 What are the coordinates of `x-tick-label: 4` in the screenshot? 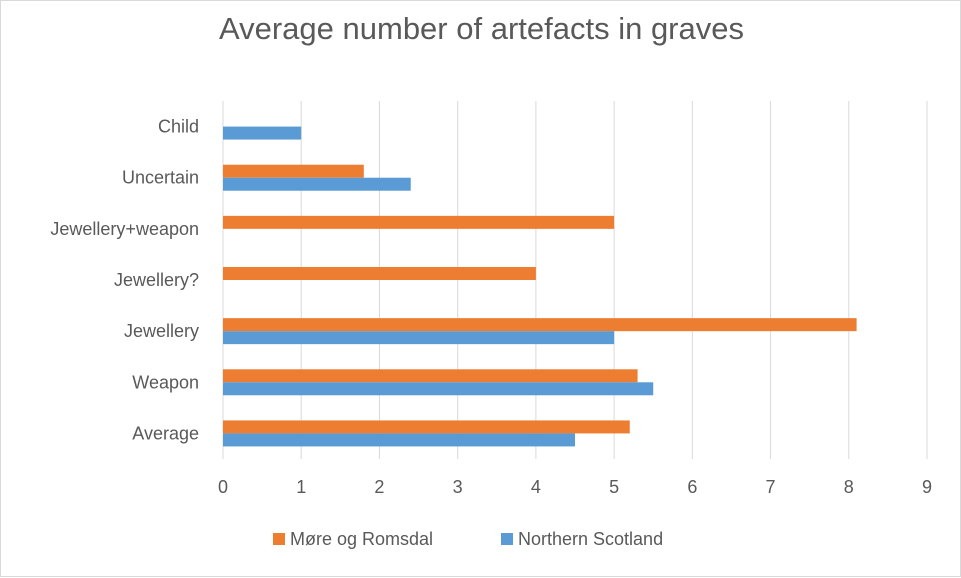 It's located at (536, 487).